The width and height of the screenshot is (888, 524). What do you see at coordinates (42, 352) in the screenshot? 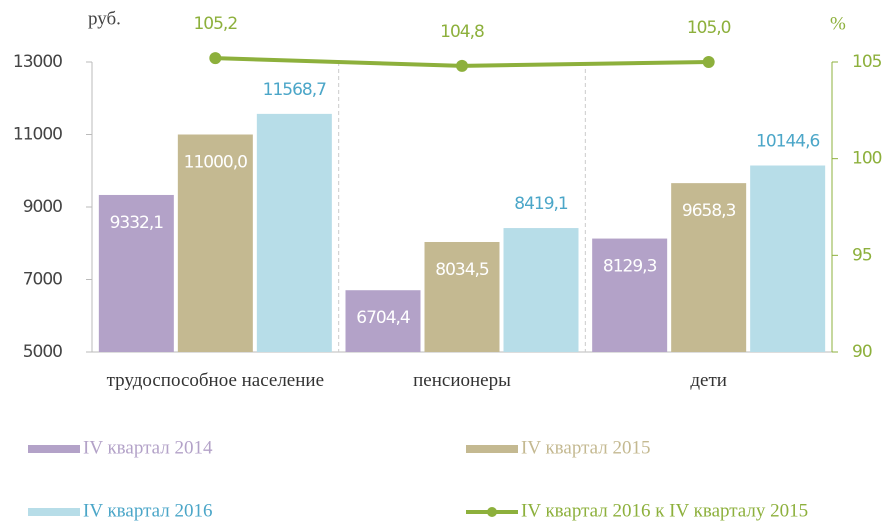
I see `y-tick-label: 5000` at bounding box center [42, 352].